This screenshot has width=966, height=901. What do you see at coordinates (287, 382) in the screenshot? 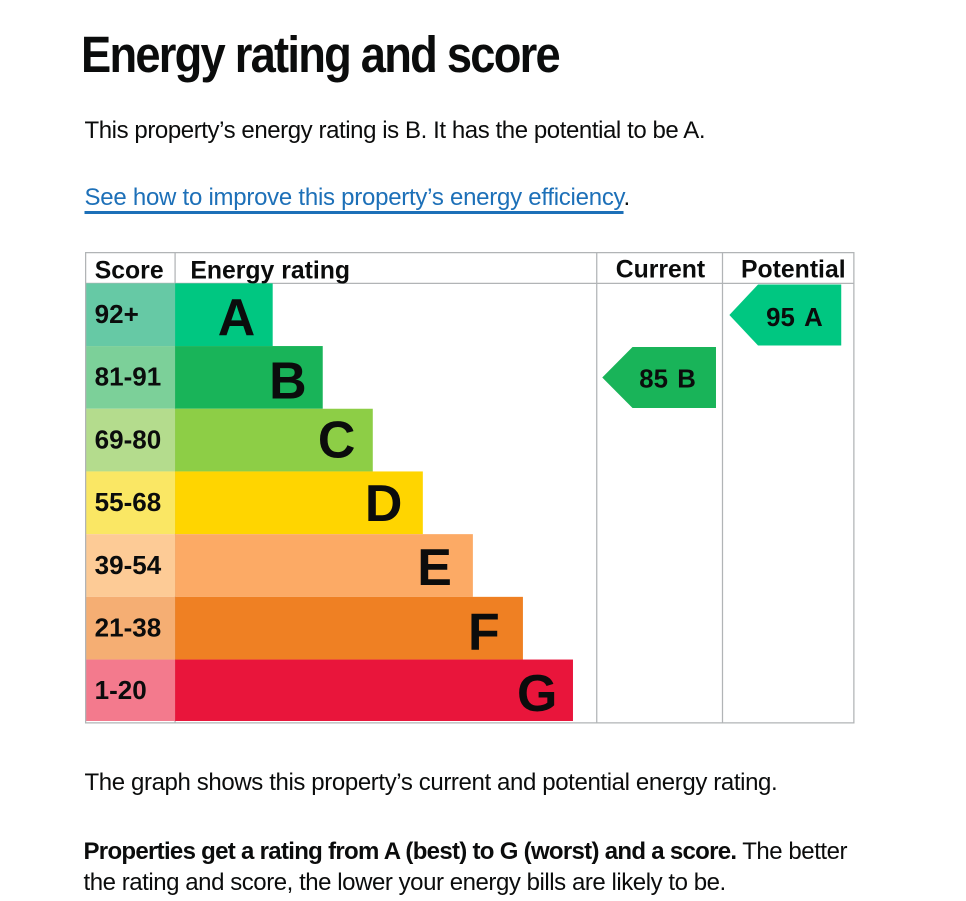
I see `svg-text: B` at bounding box center [287, 382].